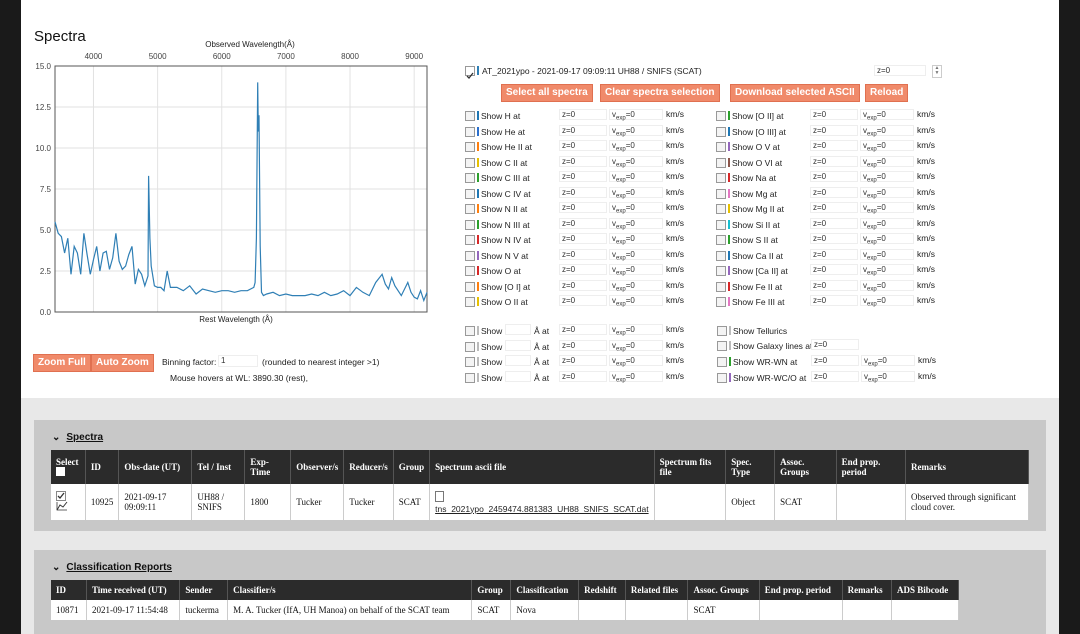 The width and height of the screenshot is (1080, 634). What do you see at coordinates (660, 93) in the screenshot?
I see `clear-spectra-selection-button: Clear spectra selection` at bounding box center [660, 93].